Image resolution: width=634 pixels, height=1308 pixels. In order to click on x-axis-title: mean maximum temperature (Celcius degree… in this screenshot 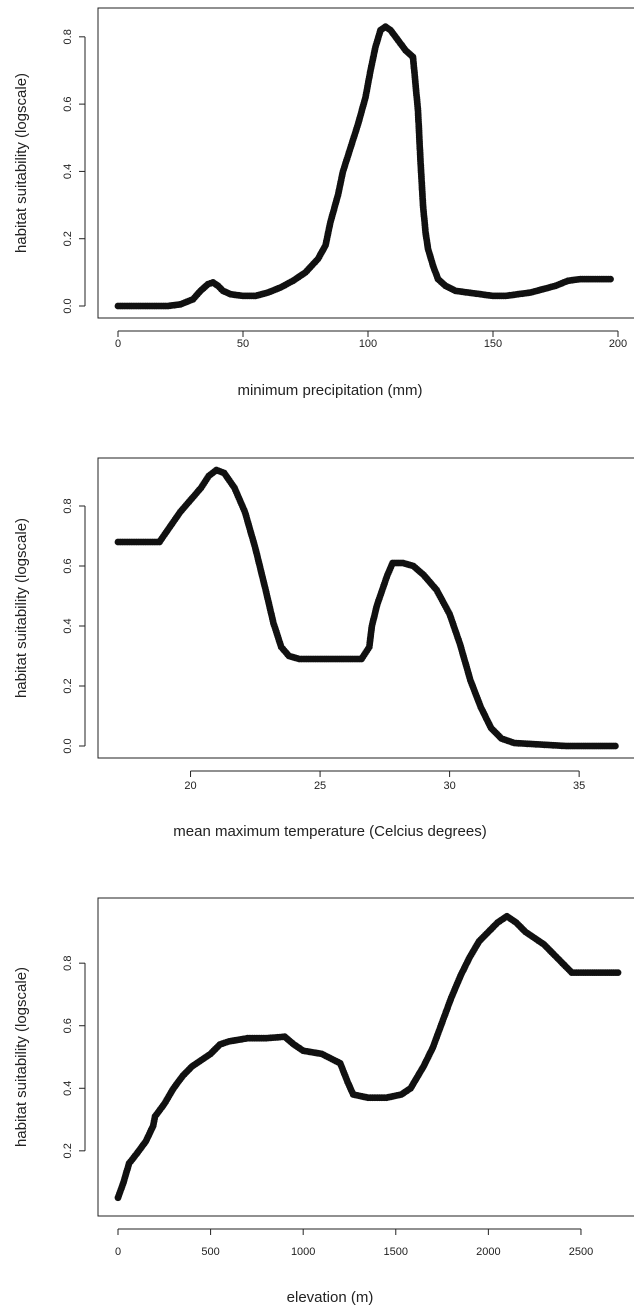, I will do `click(329, 831)`.